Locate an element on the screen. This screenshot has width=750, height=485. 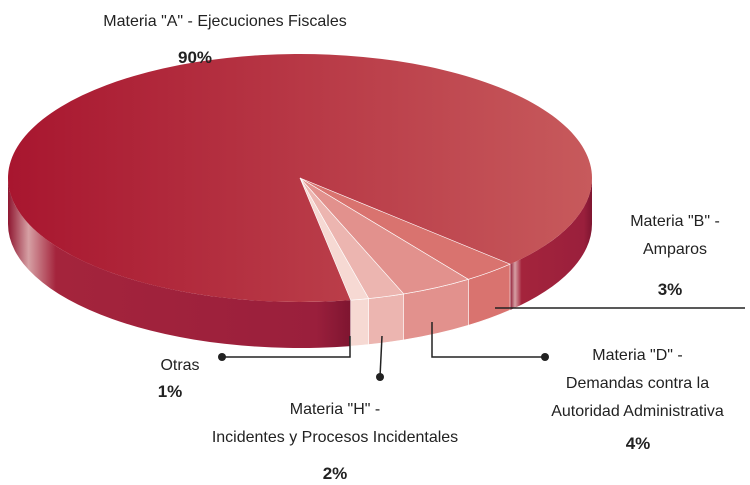
value-label: 4% is located at coordinates (638, 443).